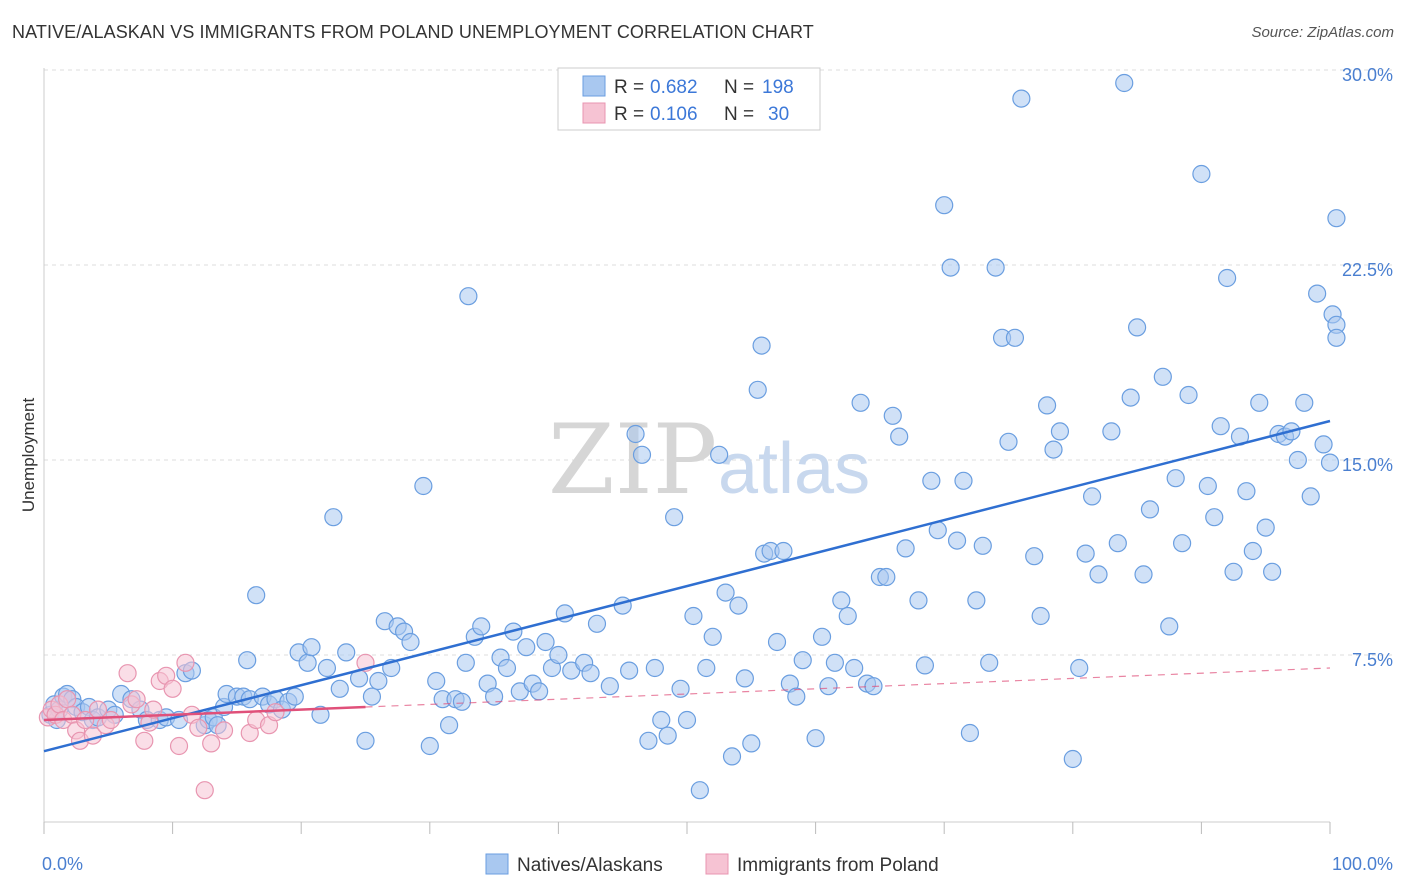 The image size is (1406, 892). What do you see at coordinates (1367, 367) in the screenshot?
I see `y-tick-labels: 7.5% 15.0% 22.5% 30.0%` at bounding box center [1367, 367].